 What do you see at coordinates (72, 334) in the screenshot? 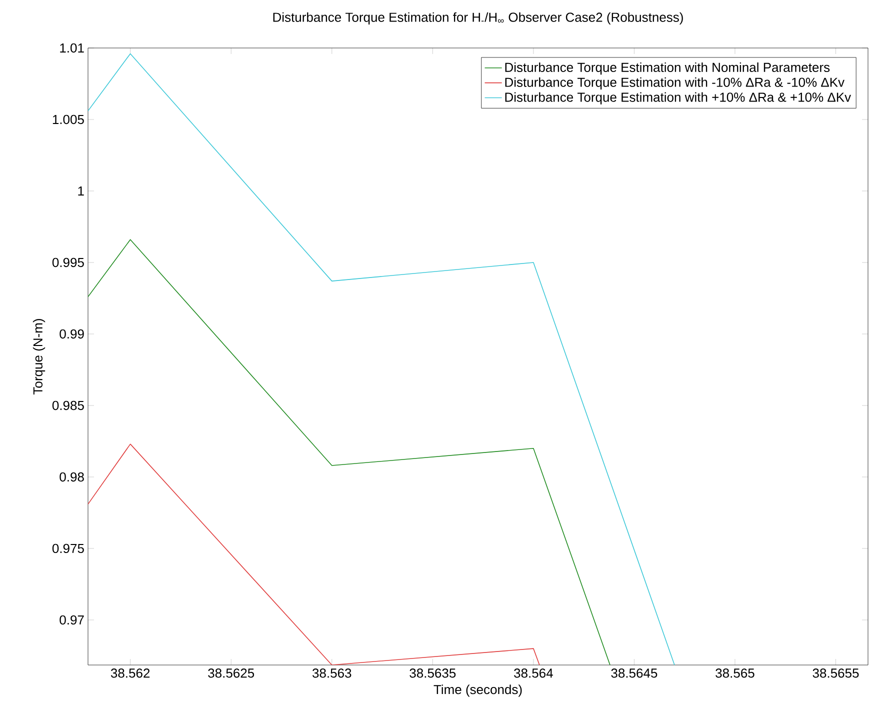
I see `y-tick-label: 0.99` at bounding box center [72, 334].